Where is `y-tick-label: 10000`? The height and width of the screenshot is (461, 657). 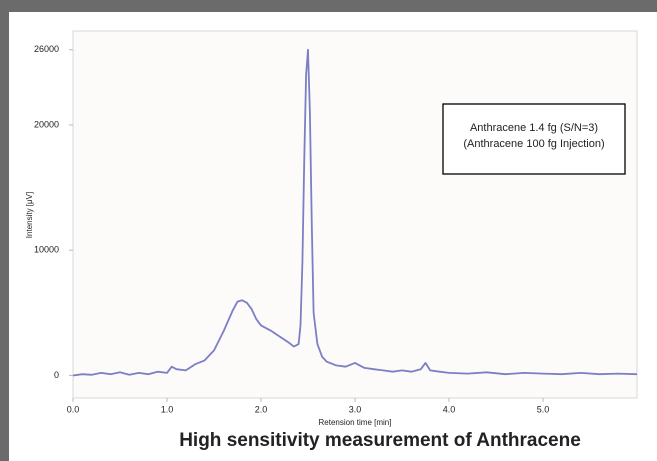 y-tick-label: 10000 is located at coordinates (46, 250).